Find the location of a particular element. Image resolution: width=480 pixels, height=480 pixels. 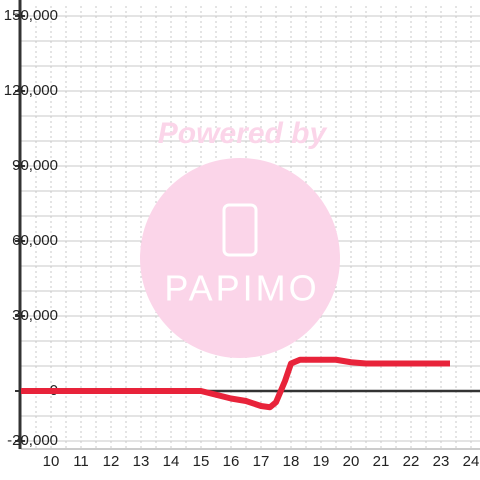

y-tick-label: 90,000 is located at coordinates (35, 165).